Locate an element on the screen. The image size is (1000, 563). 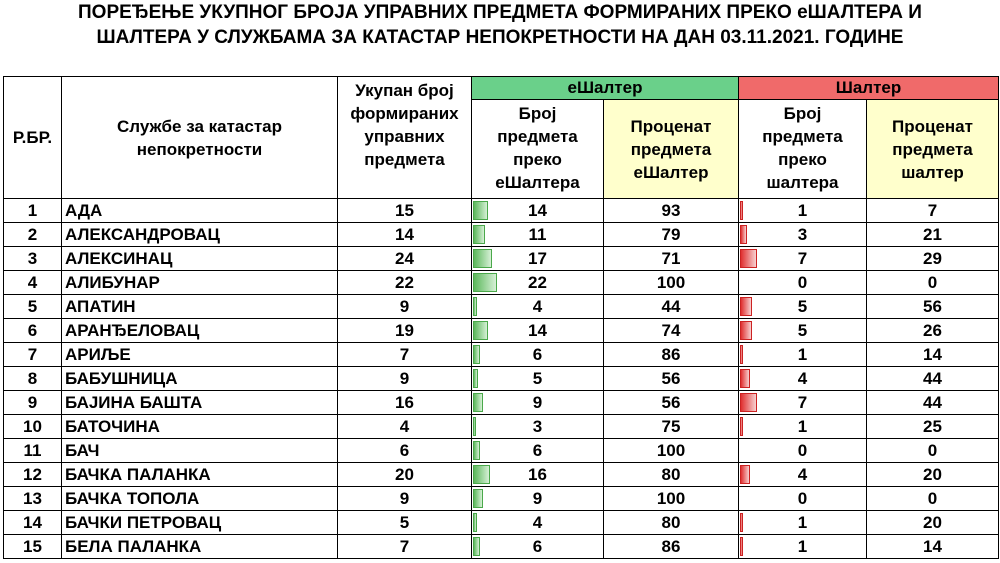
row-number: 4 is located at coordinates (32, 282).